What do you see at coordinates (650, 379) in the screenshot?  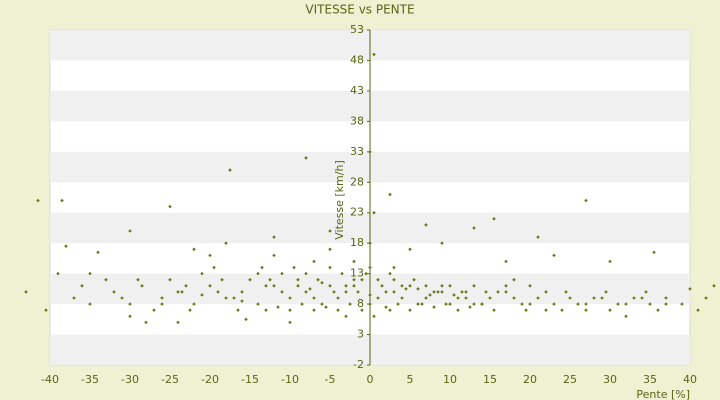 I see `x-tick-label: 35` at bounding box center [650, 379].